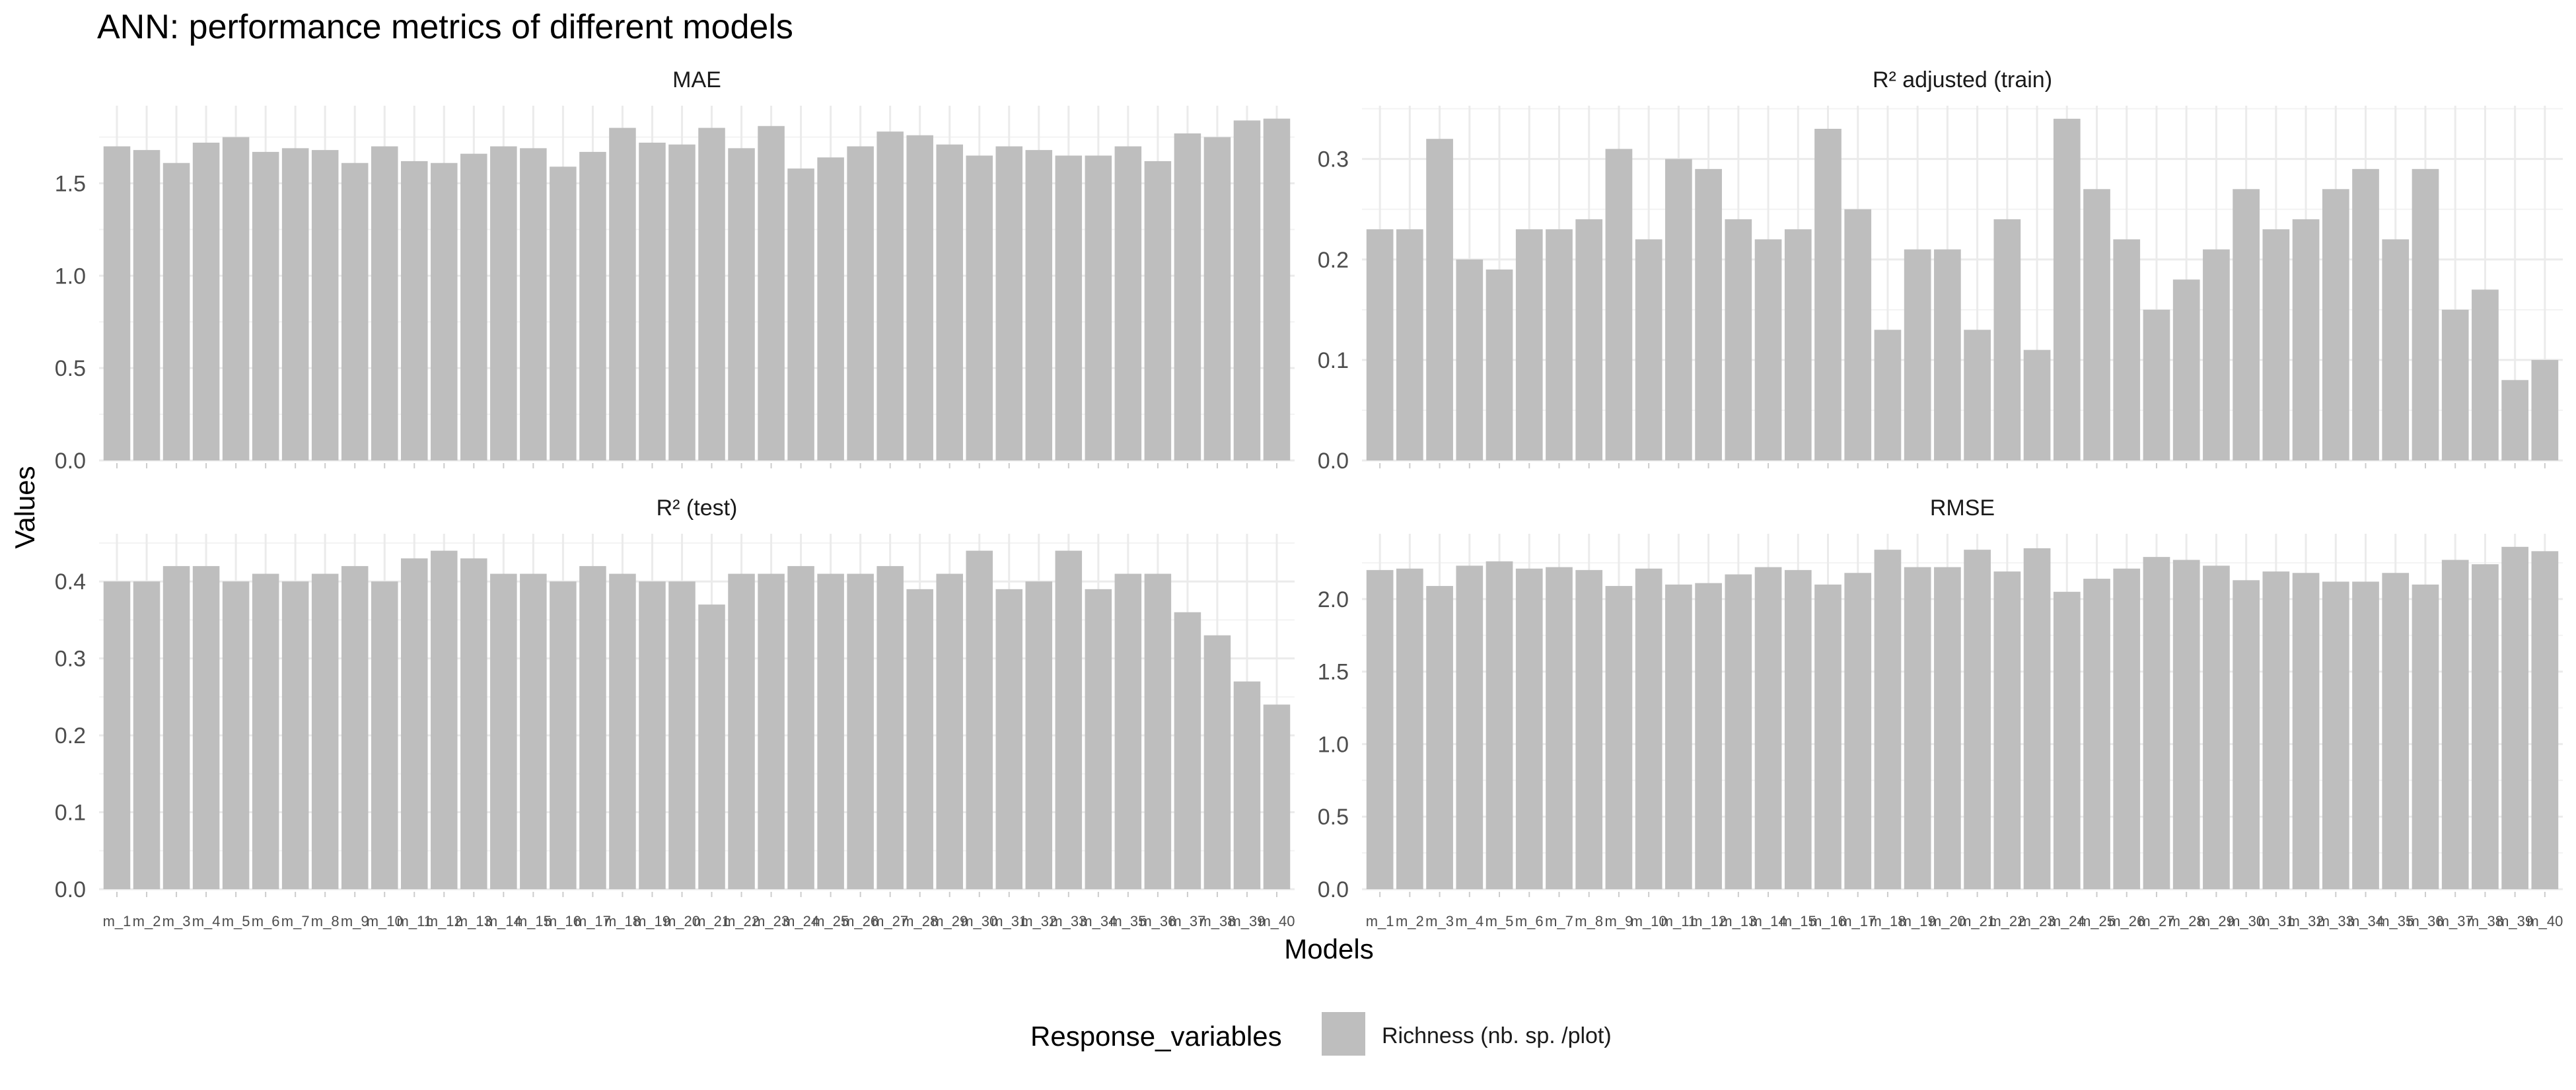  Describe the element at coordinates (325, 921) in the screenshot. I see `x-tick-label: m_8` at that location.